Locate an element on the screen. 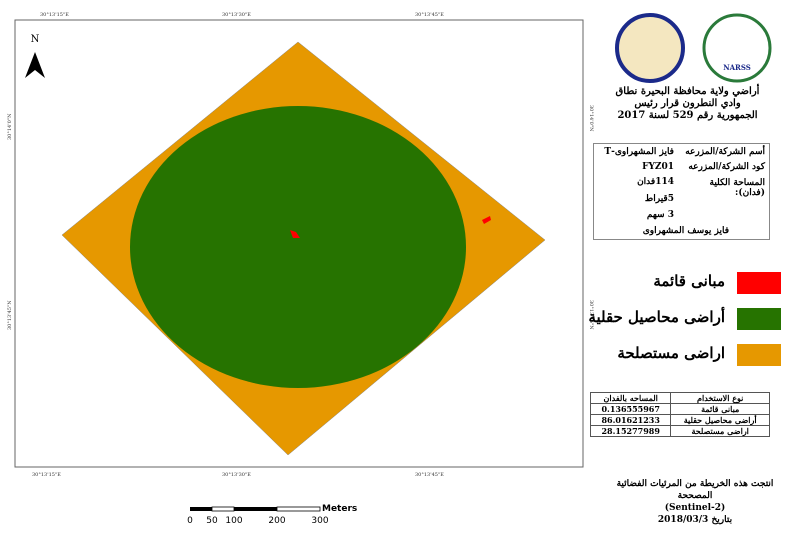 The width and height of the screenshot is (800, 533). info-value: FYZ01 is located at coordinates (658, 167).